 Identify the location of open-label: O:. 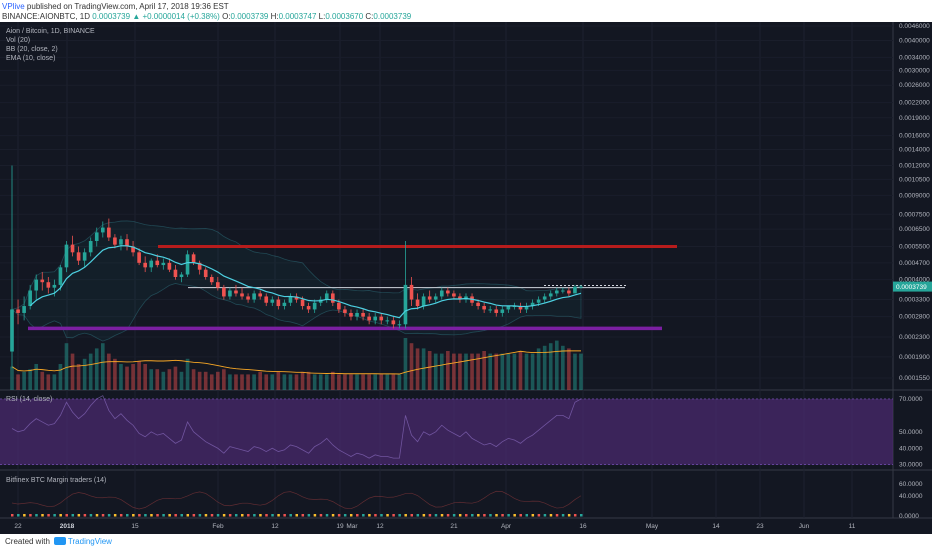
(226, 16).